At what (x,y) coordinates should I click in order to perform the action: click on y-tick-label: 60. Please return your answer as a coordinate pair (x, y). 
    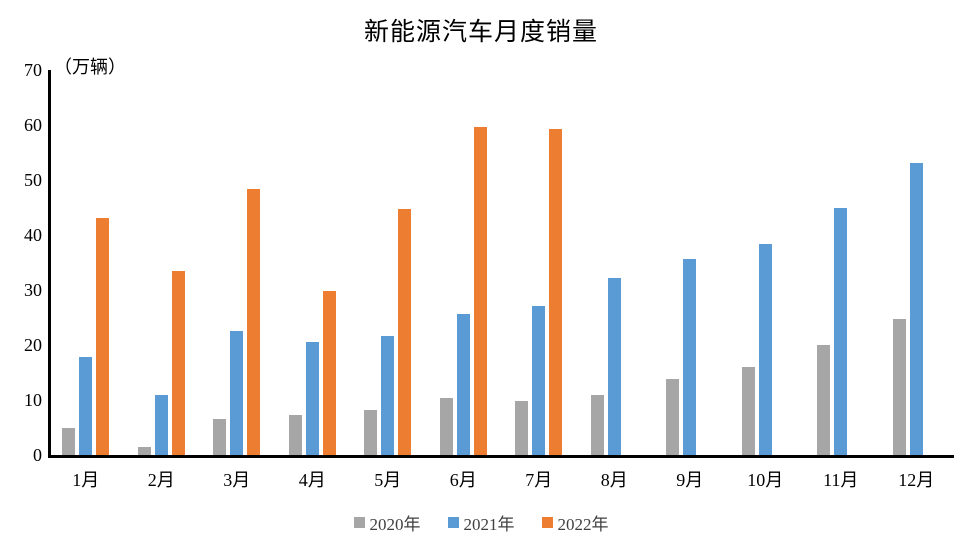
    Looking at the image, I should click on (33, 125).